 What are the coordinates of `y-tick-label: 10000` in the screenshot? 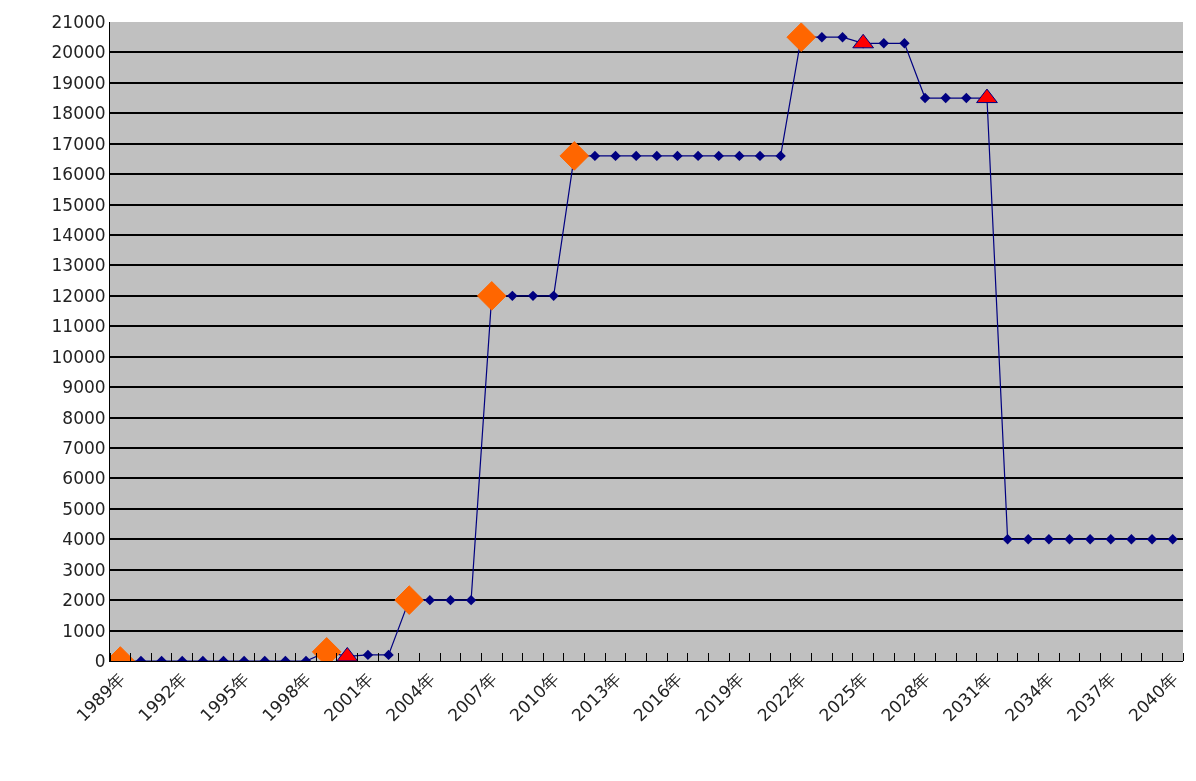 It's located at (78, 356).